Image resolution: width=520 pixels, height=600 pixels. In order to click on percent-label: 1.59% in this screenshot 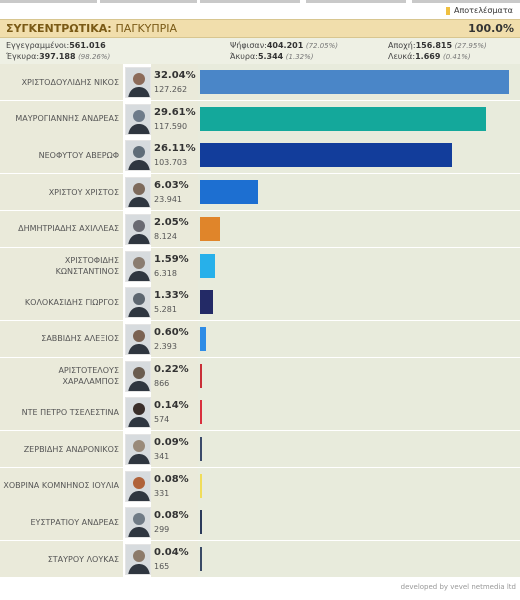, I will do `click(171, 259)`.